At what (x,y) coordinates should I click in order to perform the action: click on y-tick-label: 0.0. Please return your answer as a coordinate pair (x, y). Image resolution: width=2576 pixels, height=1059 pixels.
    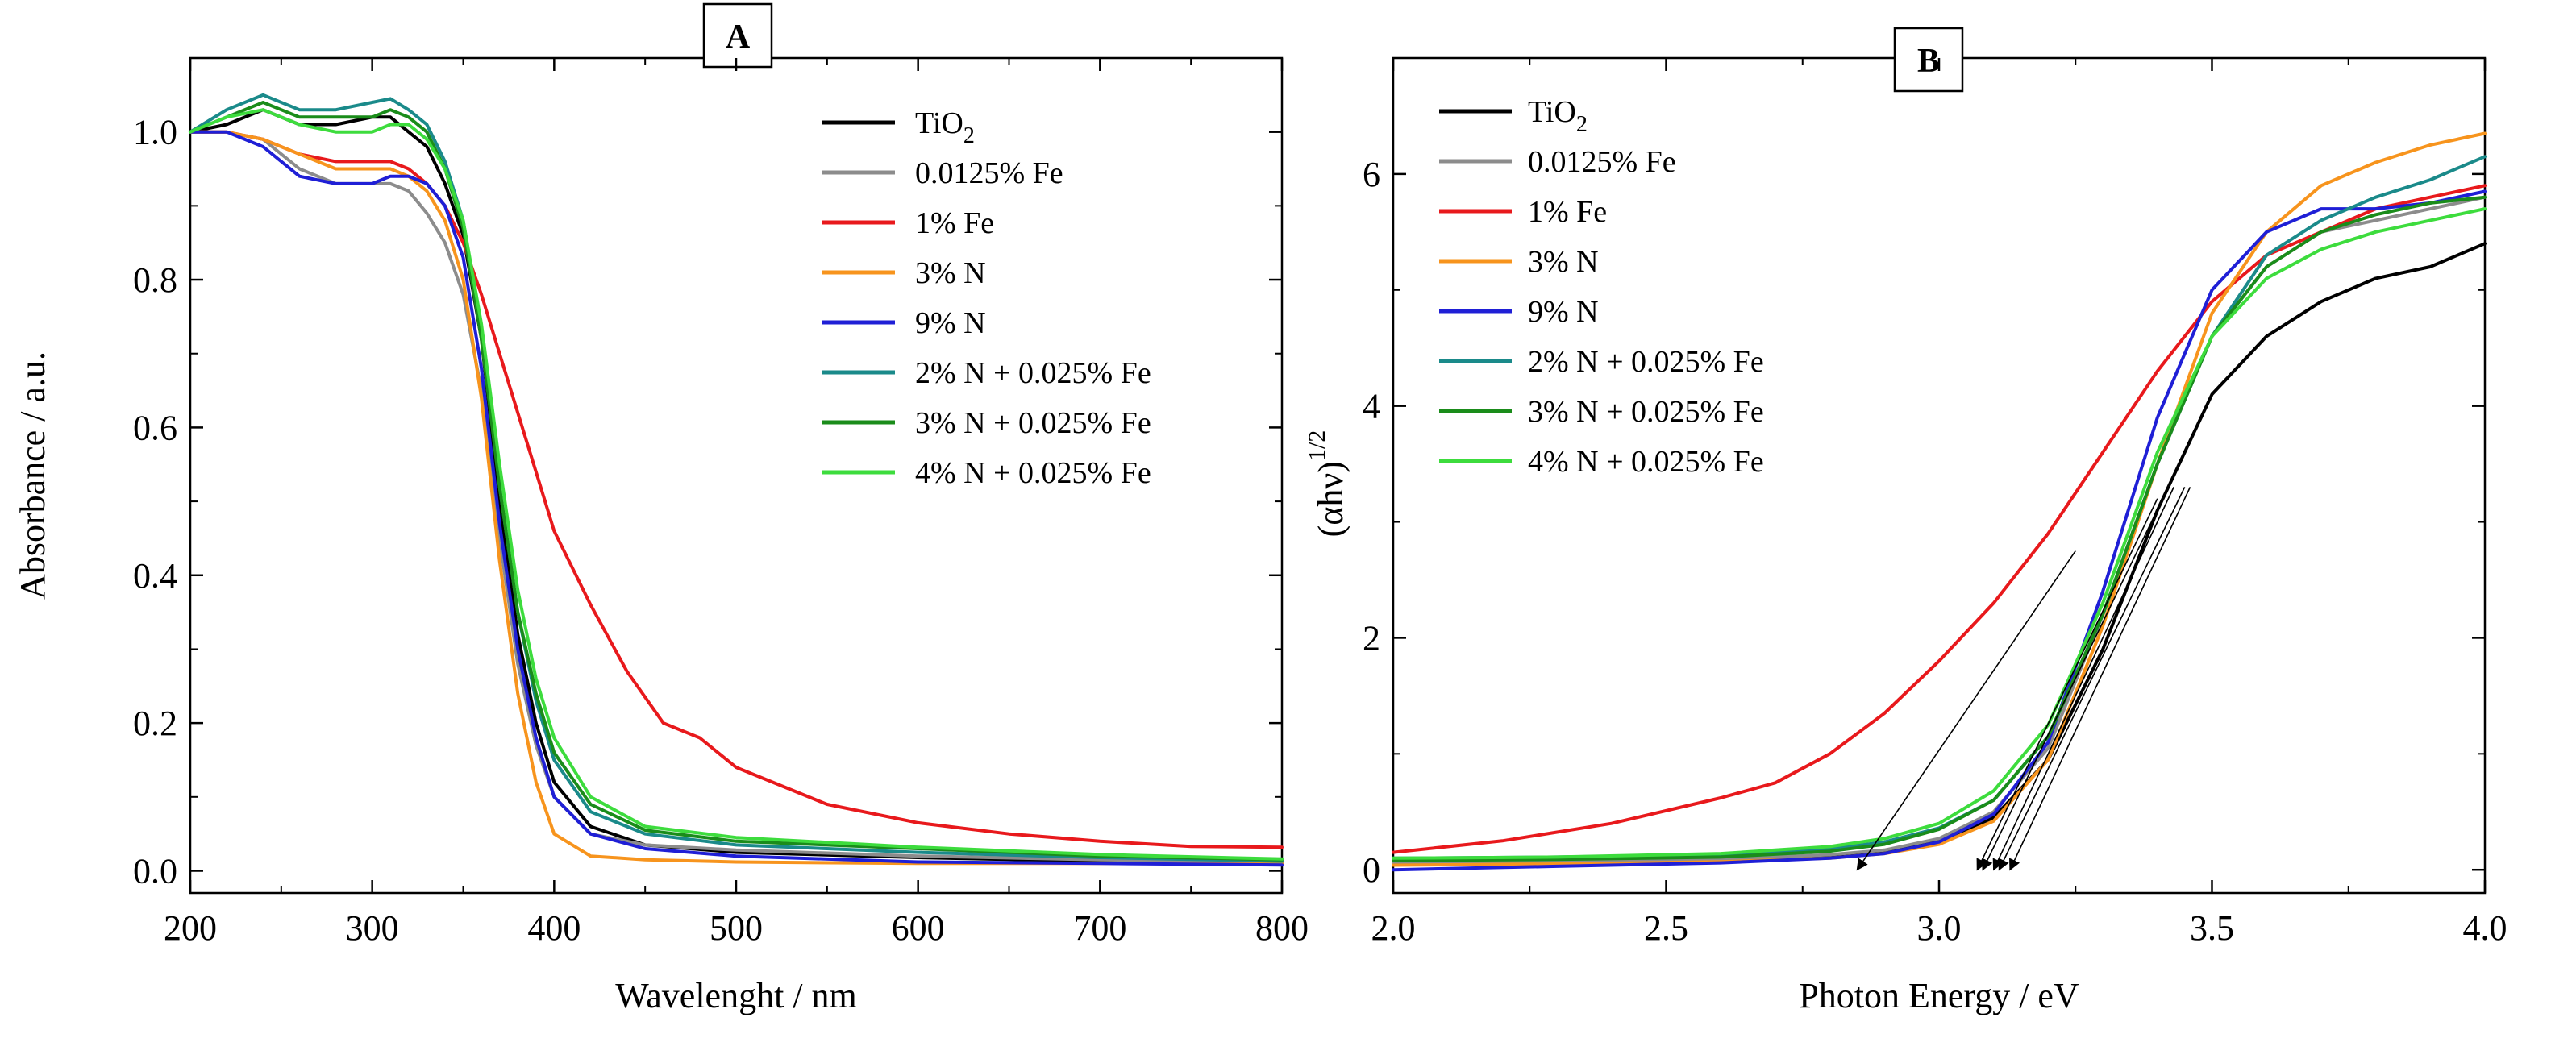
    Looking at the image, I should click on (155, 871).